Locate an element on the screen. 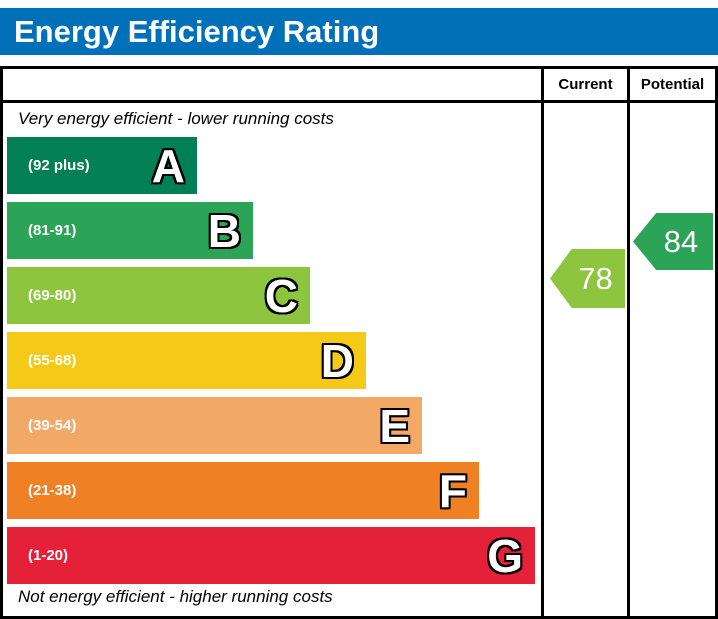 The width and height of the screenshot is (718, 619). potential-rating-value: 84 is located at coordinates (681, 241).